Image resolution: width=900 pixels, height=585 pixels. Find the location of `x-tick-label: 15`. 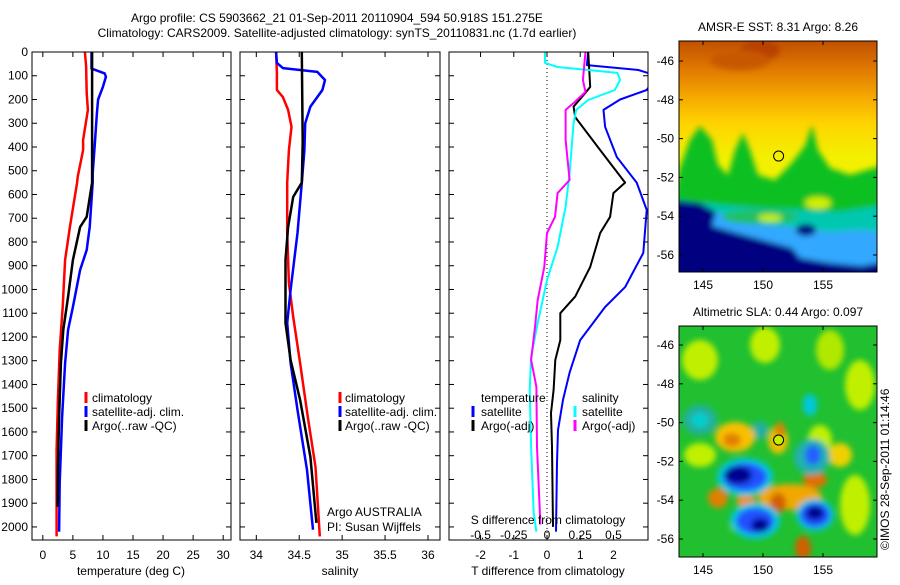

x-tick-label: 15 is located at coordinates (133, 555).